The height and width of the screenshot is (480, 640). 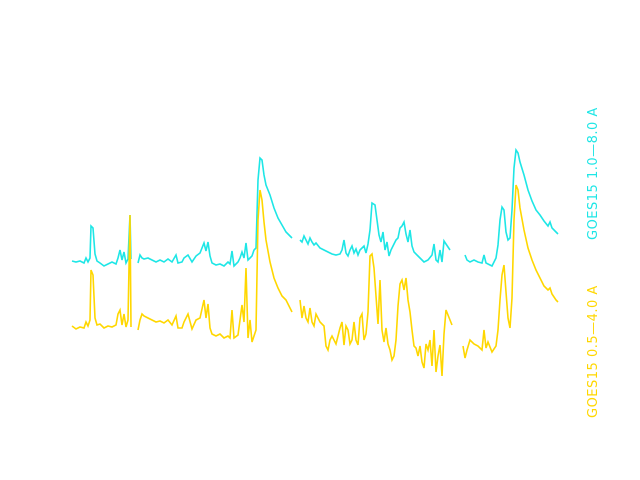 What do you see at coordinates (593, 351) in the screenshot?
I see `legend-goes15-short: GOES15 0.5—4.0 A` at bounding box center [593, 351].